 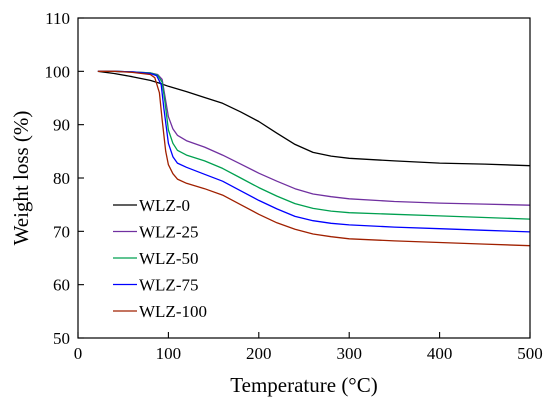 What do you see at coordinates (164, 205) in the screenshot?
I see `legend-label: WLZ-0` at bounding box center [164, 205].